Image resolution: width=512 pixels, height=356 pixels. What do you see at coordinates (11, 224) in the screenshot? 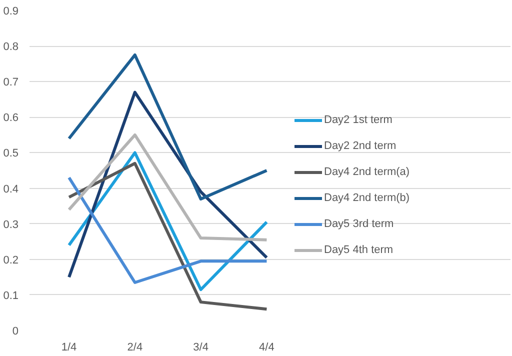
I see `y-tick-label: 0.3` at bounding box center [11, 224].